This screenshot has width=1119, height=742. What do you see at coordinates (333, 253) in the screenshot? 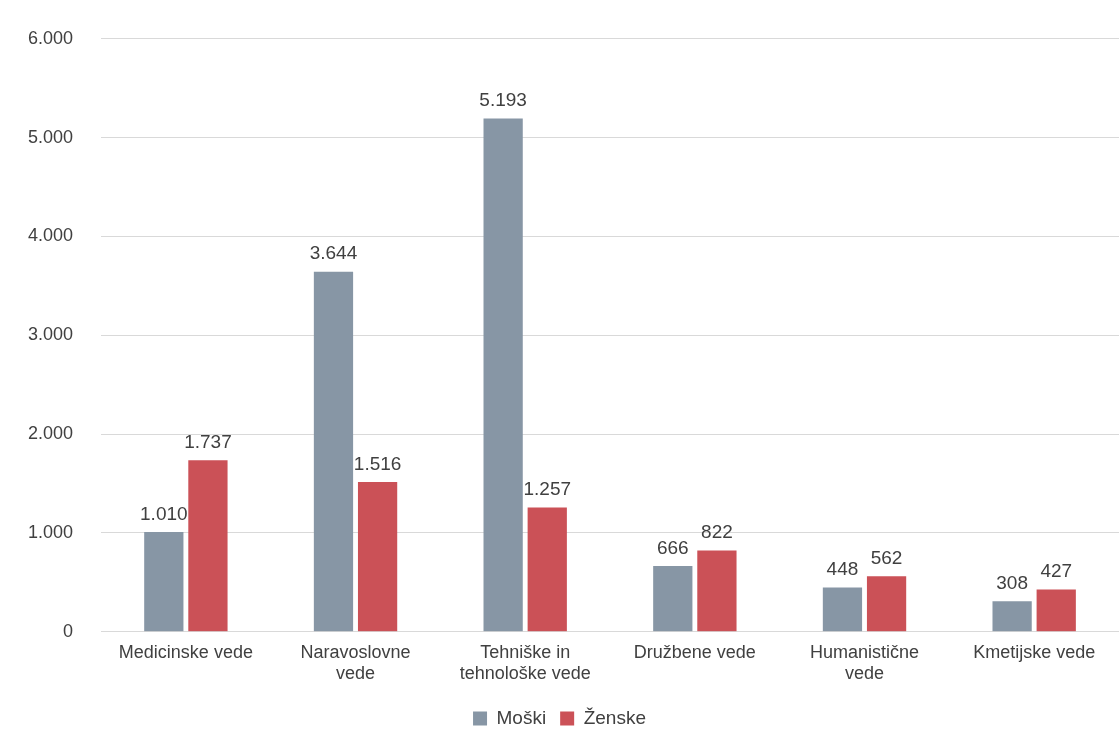
I see `data-label: 3.644` at bounding box center [333, 253].